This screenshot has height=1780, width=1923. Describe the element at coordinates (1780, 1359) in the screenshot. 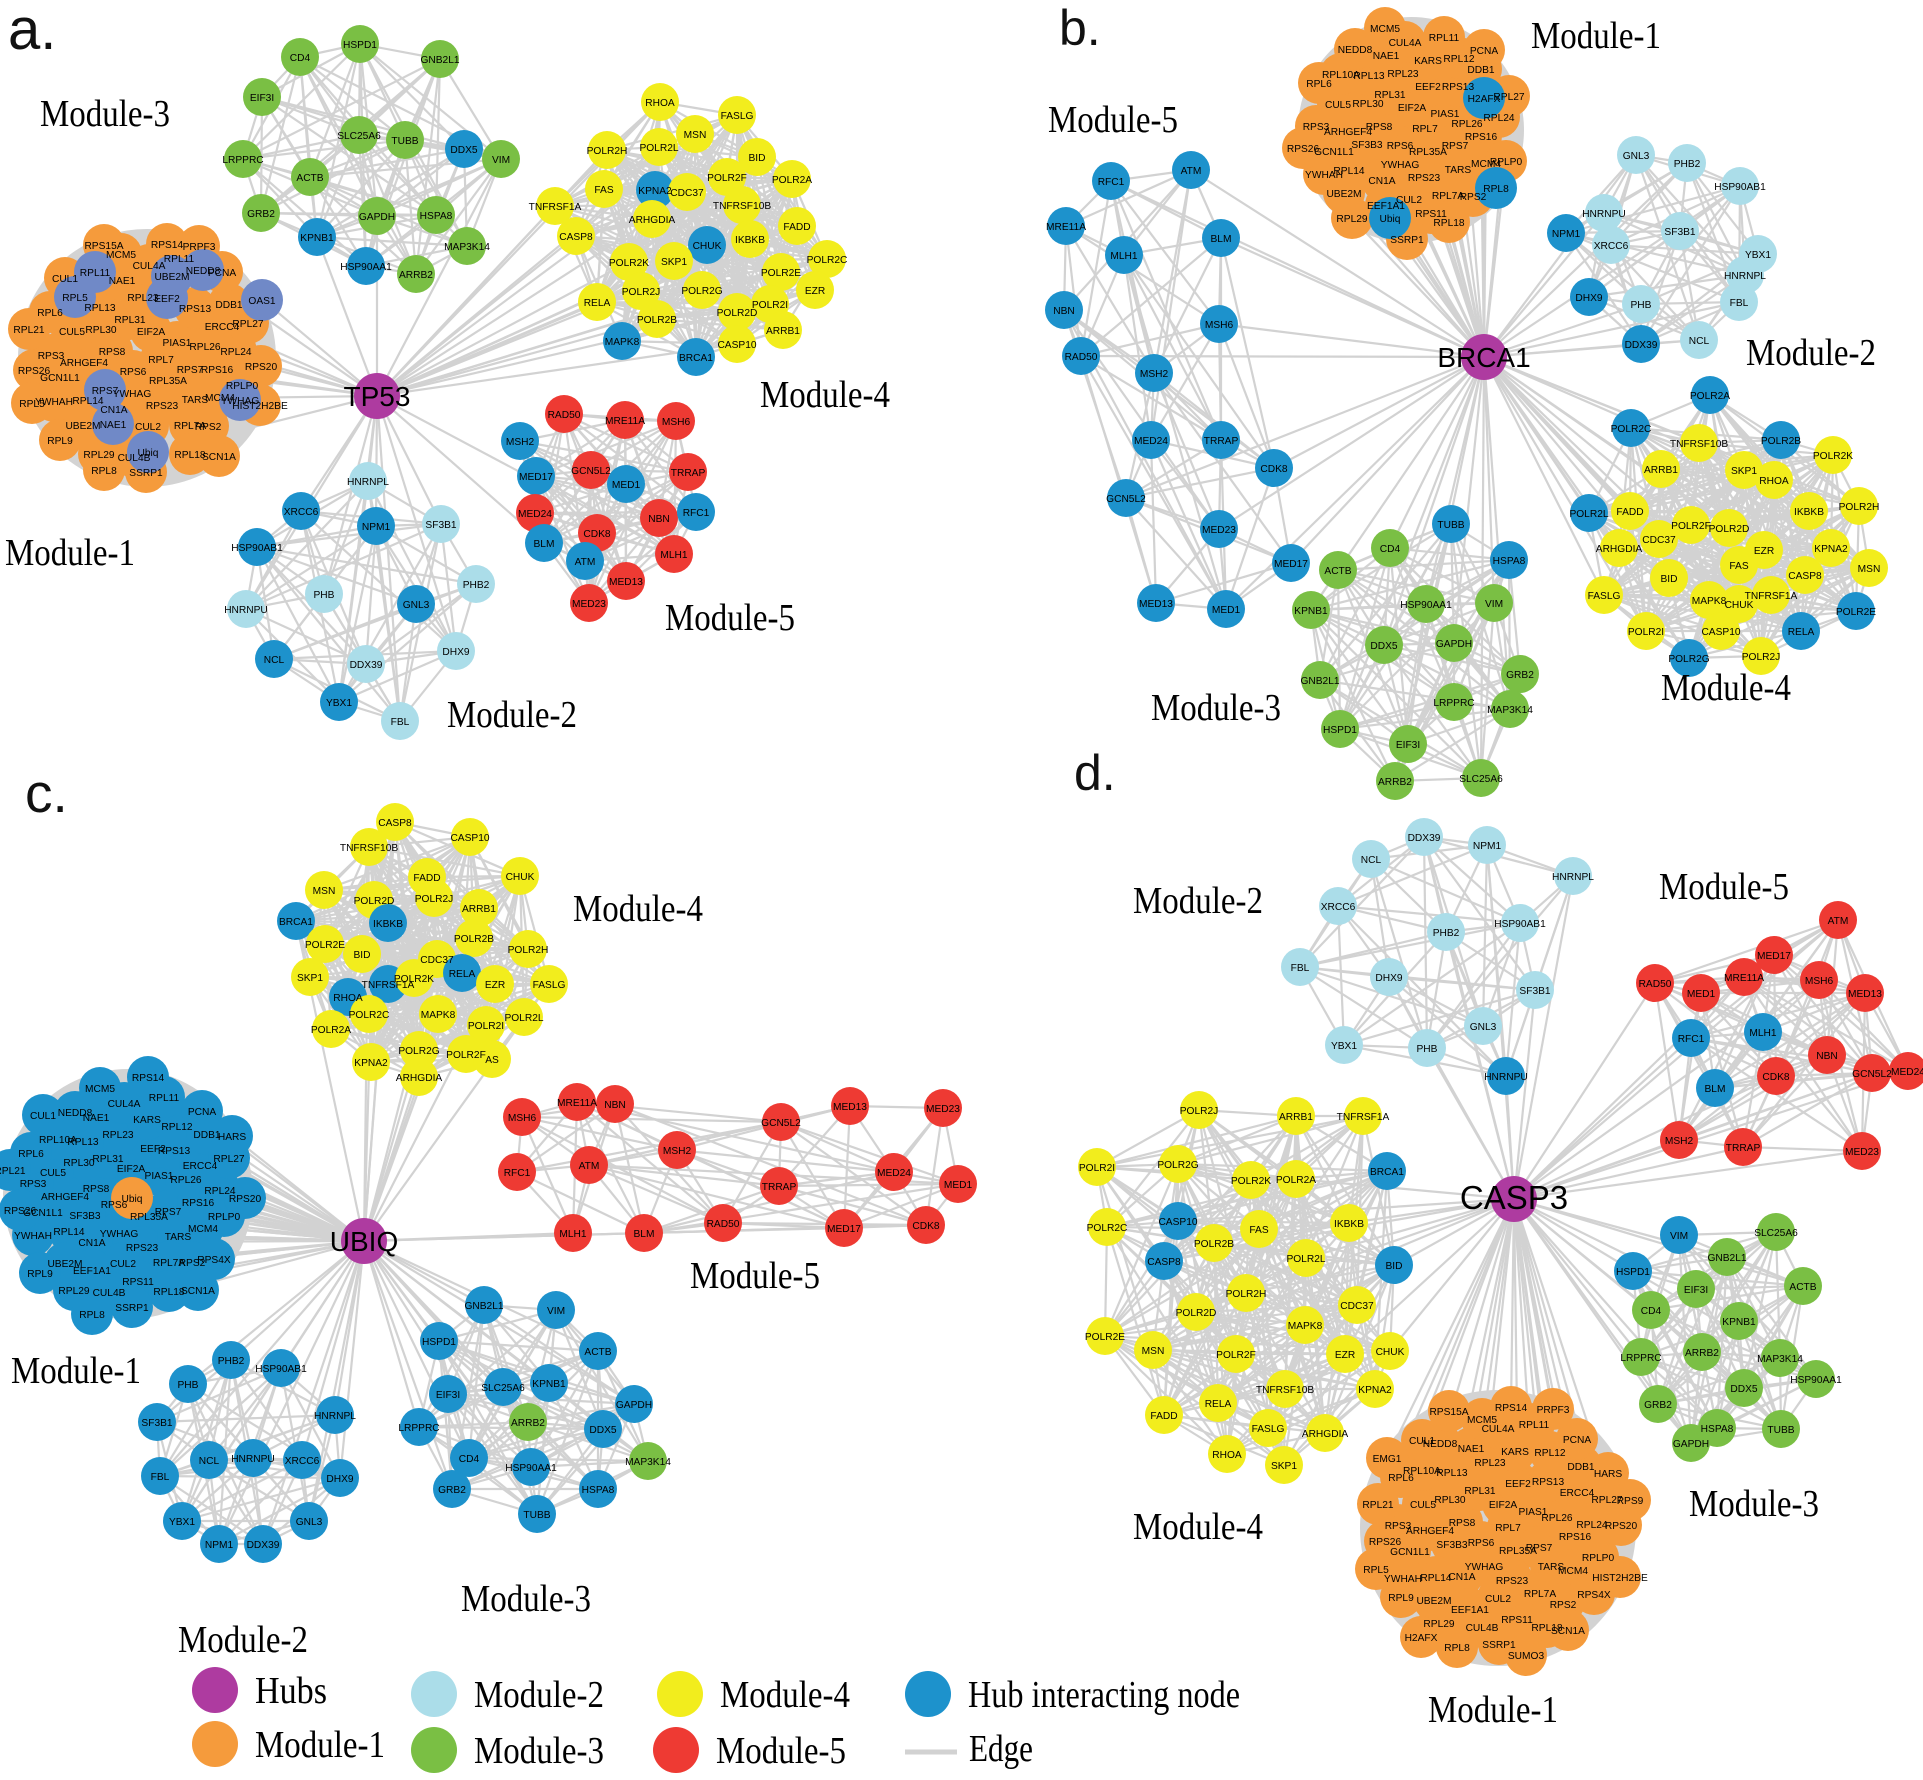

I see `svg-text: MAP3K14` at that location.